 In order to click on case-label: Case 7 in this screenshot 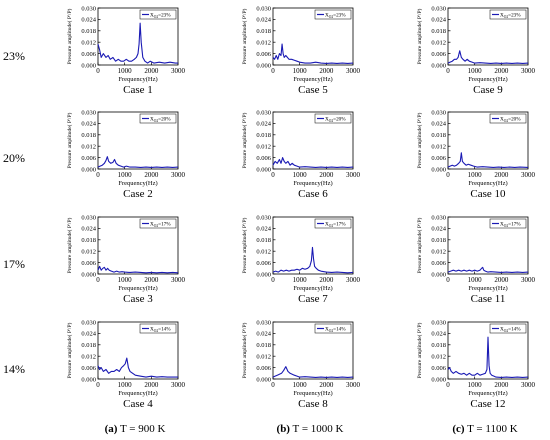, I will do `click(313, 299)`.